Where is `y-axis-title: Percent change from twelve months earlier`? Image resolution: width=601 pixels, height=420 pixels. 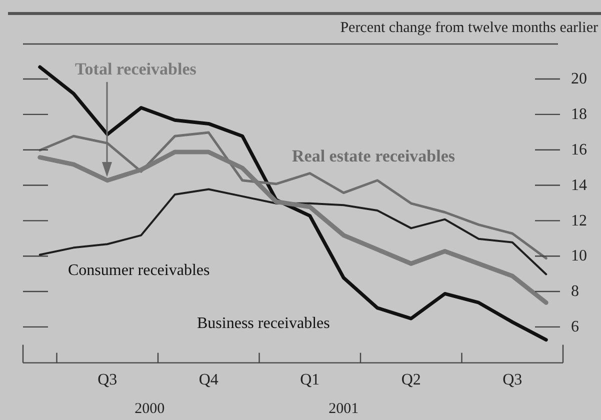
y-axis-title: Percent change from twelve months earlier is located at coordinates (469, 28).